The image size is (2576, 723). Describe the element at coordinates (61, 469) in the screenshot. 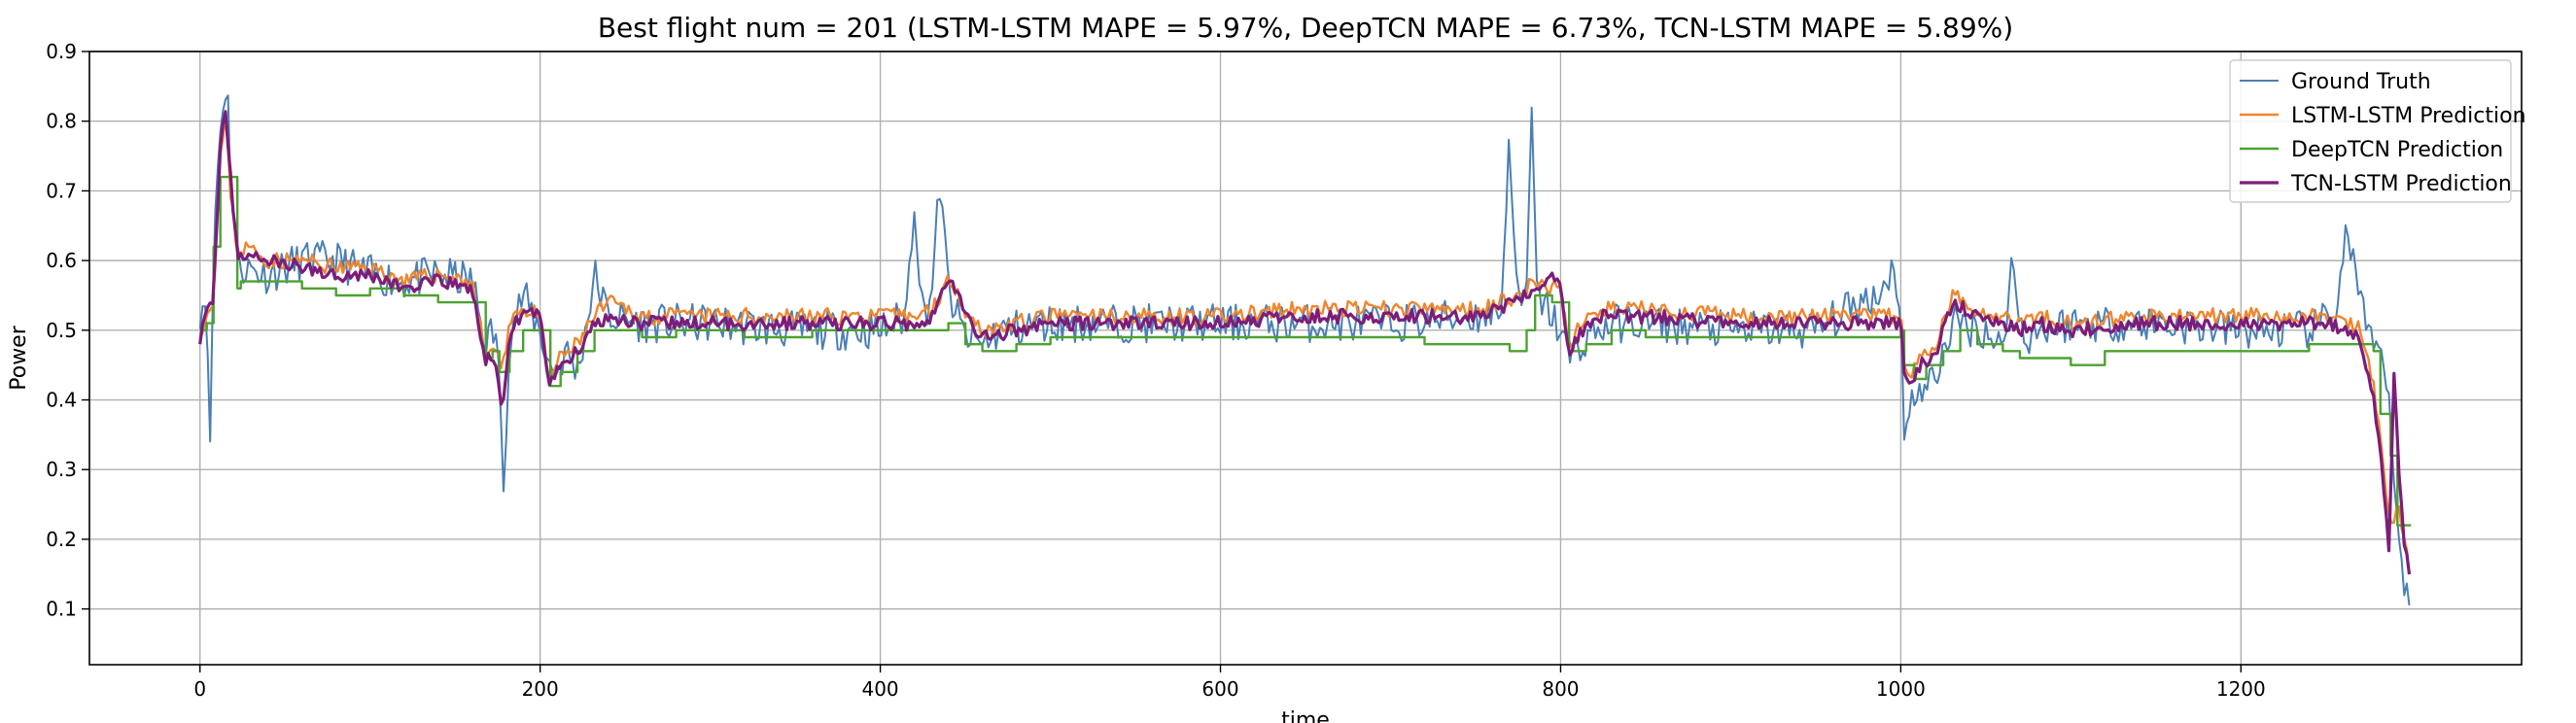

I see `y-tick-label: 0.3` at that location.